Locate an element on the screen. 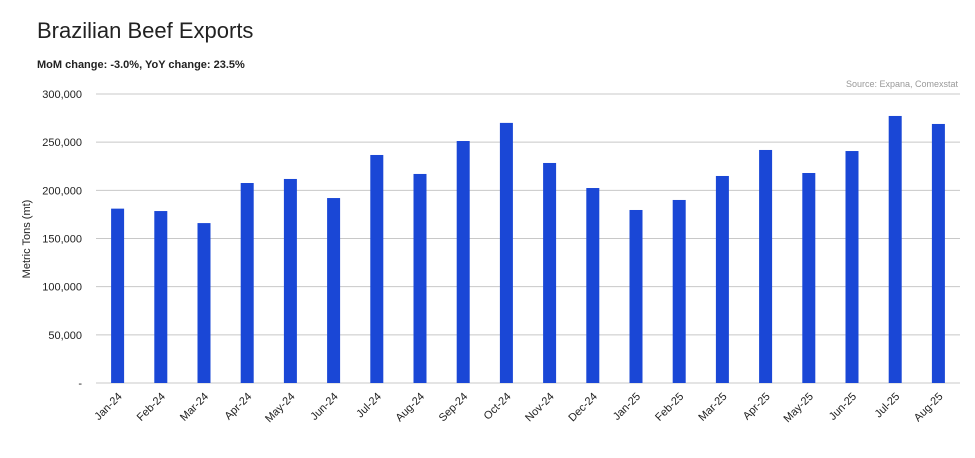  x-tick-label: Aug-25 is located at coordinates (929, 408).